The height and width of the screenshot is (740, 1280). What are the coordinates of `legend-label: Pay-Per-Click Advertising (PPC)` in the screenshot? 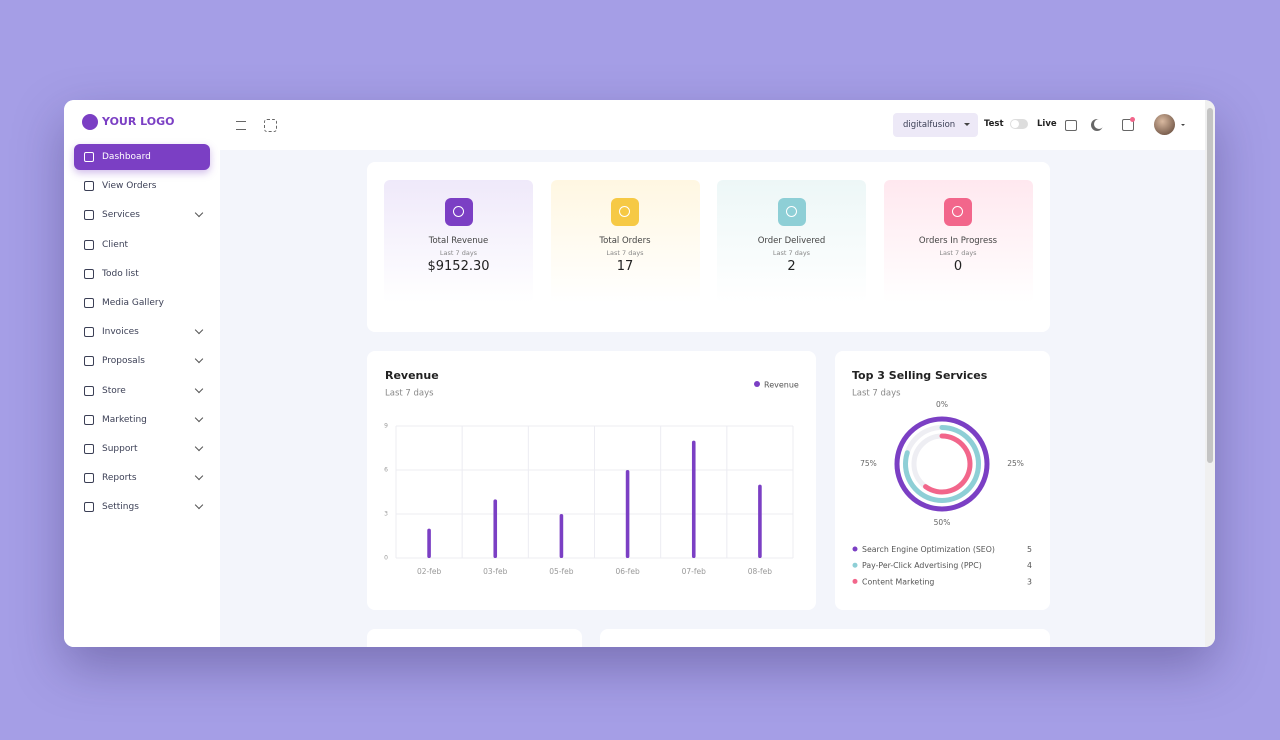 It's located at (922, 565).